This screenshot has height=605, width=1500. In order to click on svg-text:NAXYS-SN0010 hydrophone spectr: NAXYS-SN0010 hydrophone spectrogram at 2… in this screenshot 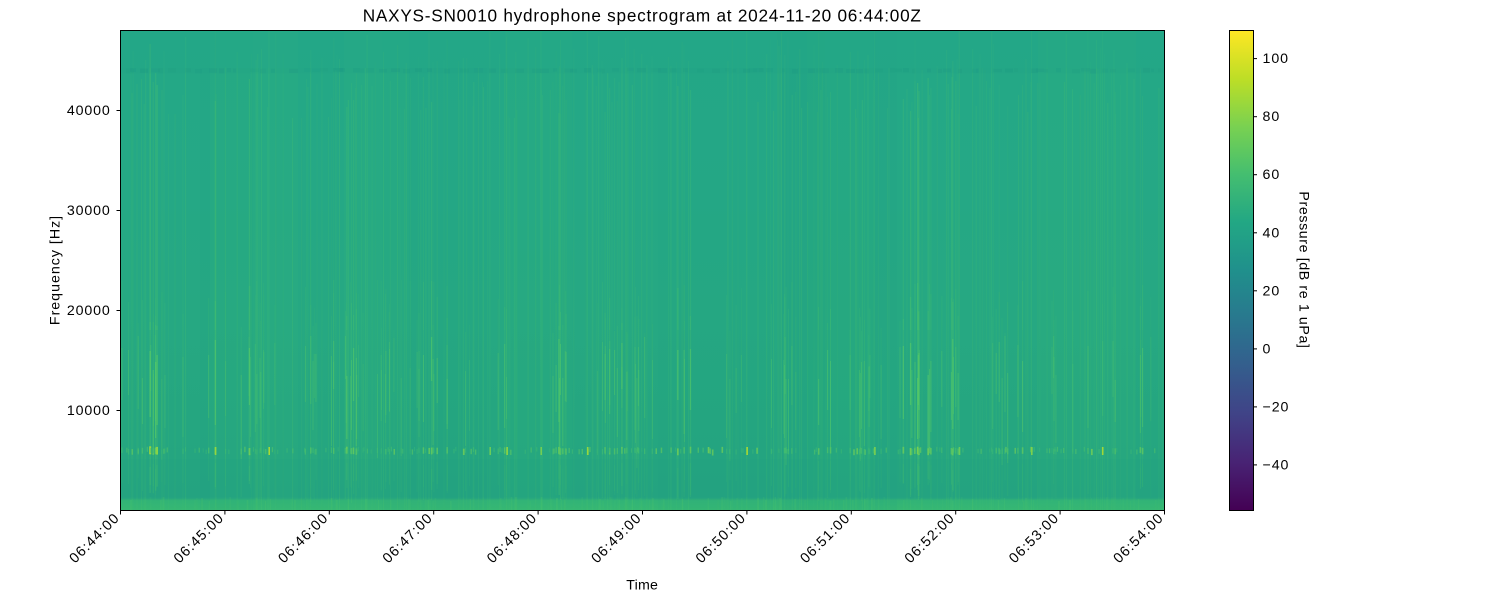, I will do `click(642, 16)`.